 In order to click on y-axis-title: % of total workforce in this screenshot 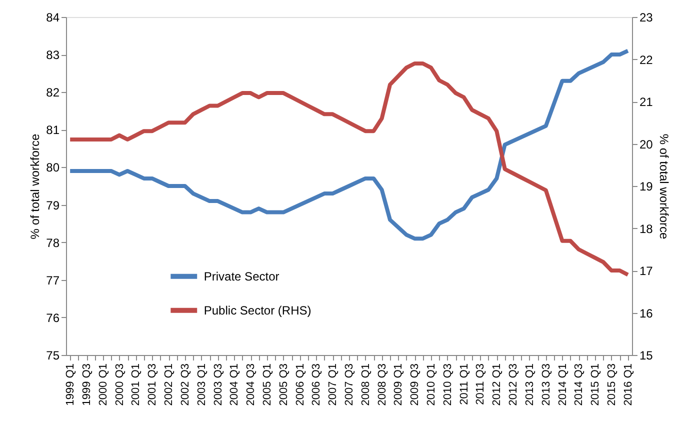, I will do `click(35, 186)`.